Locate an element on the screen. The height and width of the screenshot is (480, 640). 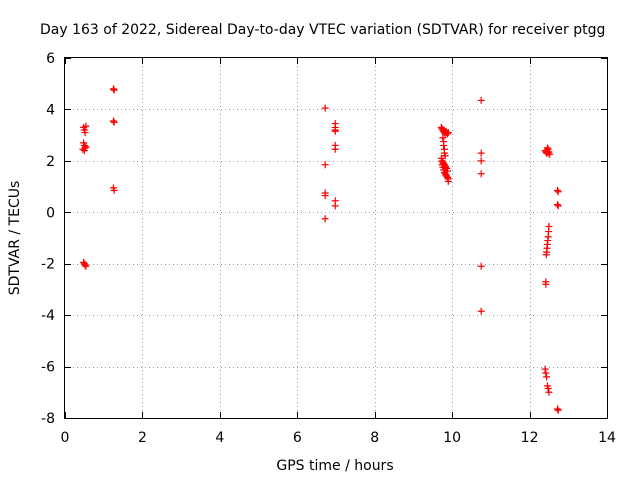
y-tick-label: 4 is located at coordinates (50, 110).